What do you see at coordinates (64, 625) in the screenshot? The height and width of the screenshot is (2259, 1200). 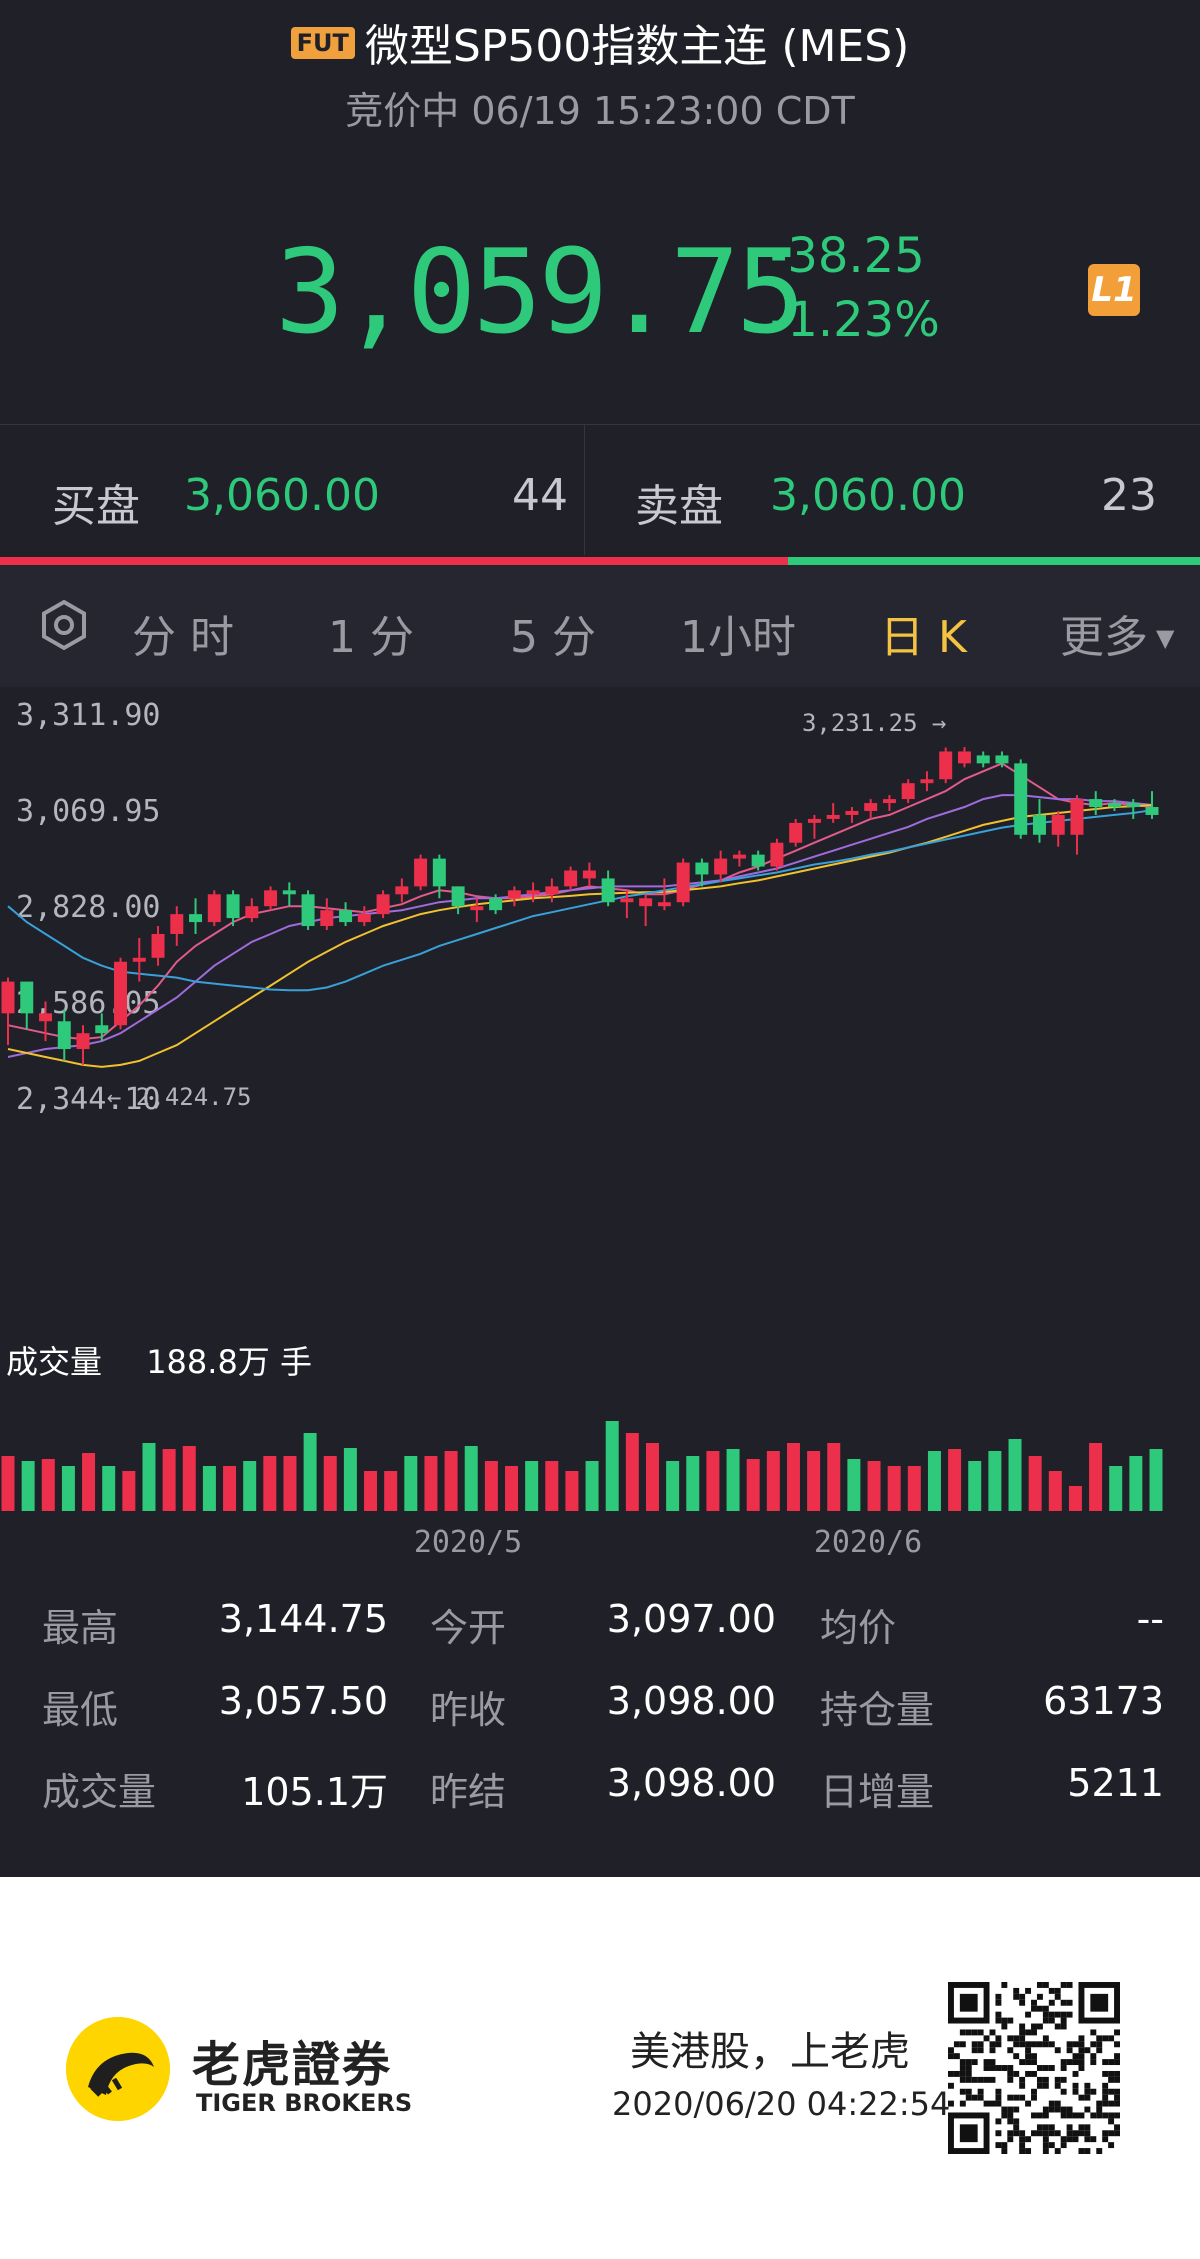 I see `settings-icon` at bounding box center [64, 625].